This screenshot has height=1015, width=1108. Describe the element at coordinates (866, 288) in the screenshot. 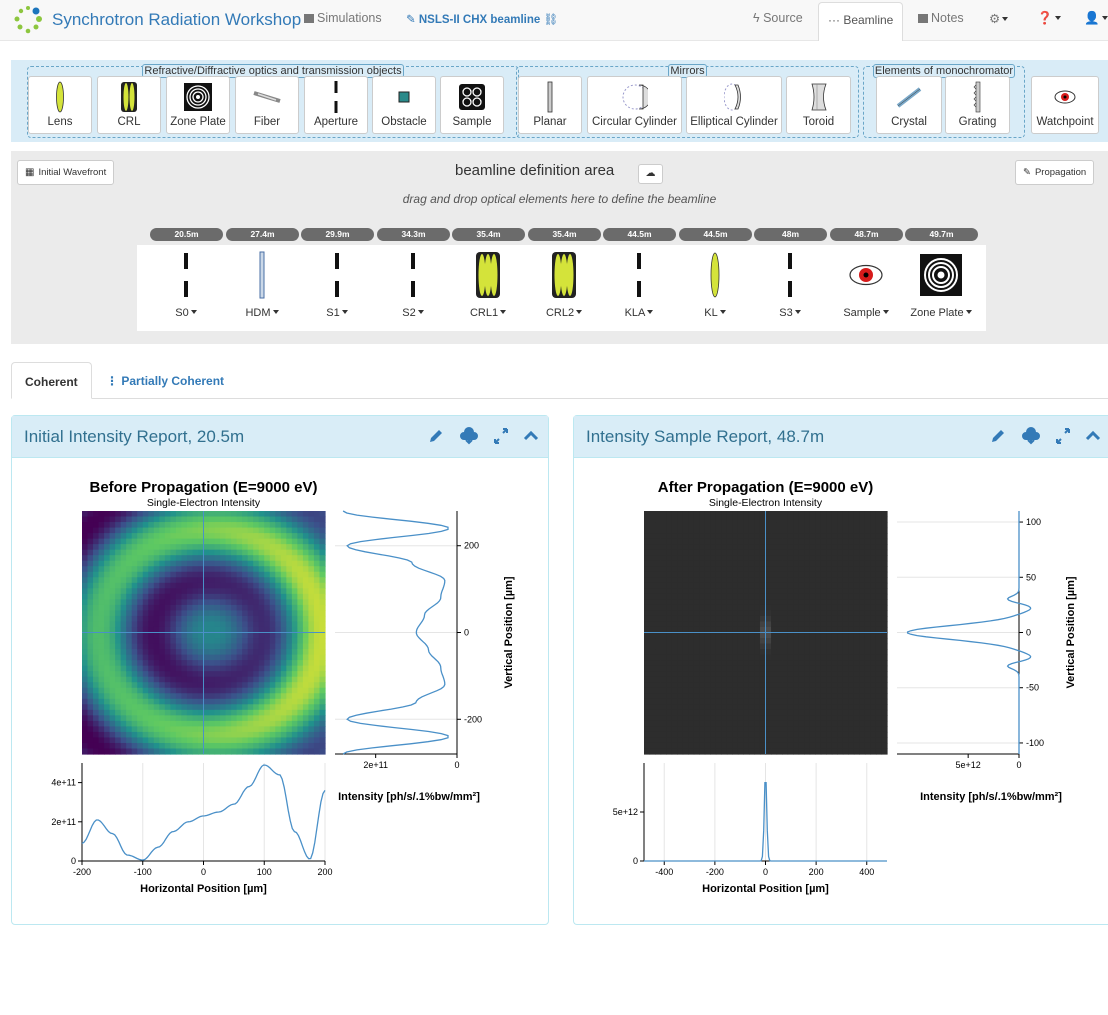

I see `beamline-element-sample: Sample` at that location.